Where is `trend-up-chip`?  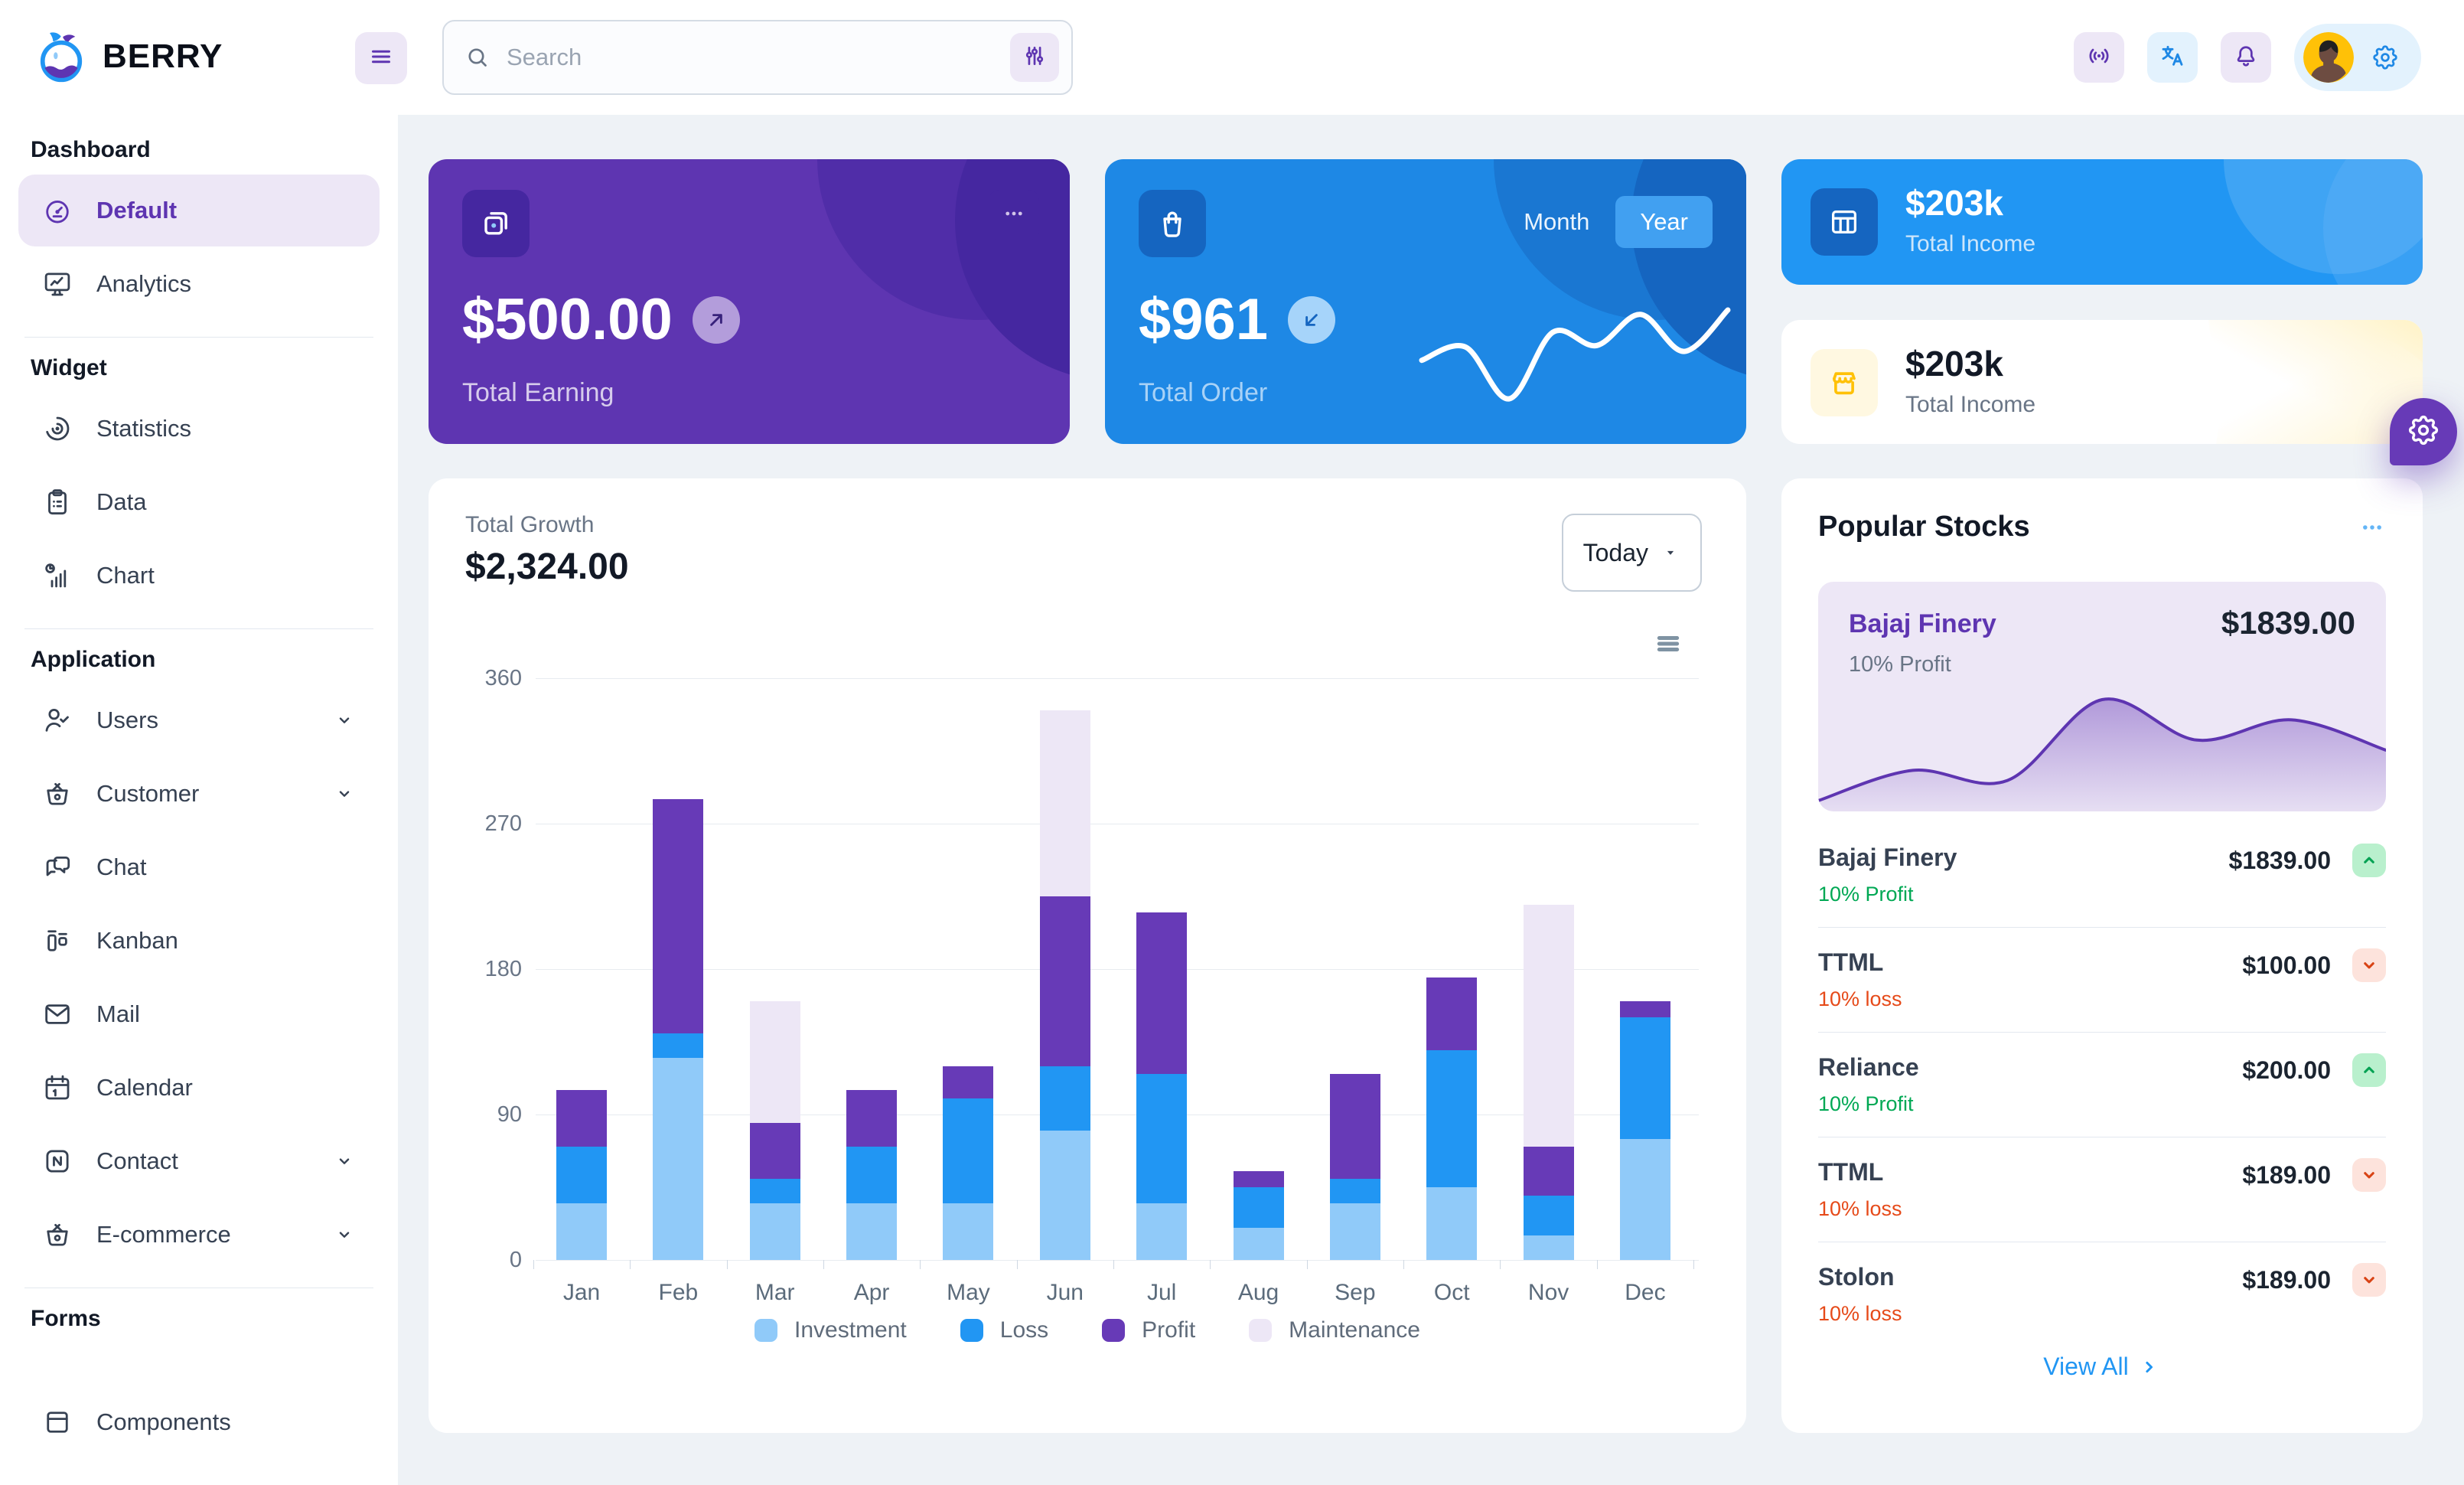
trend-up-chip is located at coordinates (716, 320).